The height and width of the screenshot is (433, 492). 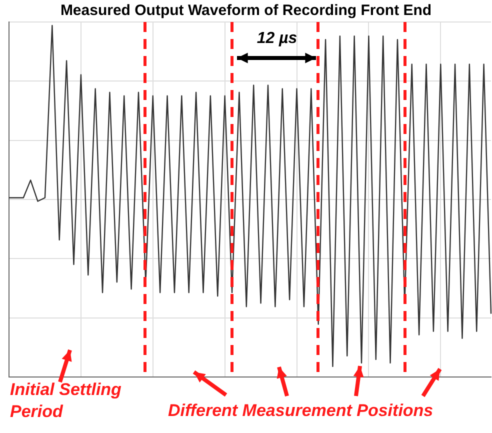 I want to click on text: Different Measurement Positions, so click(x=301, y=411).